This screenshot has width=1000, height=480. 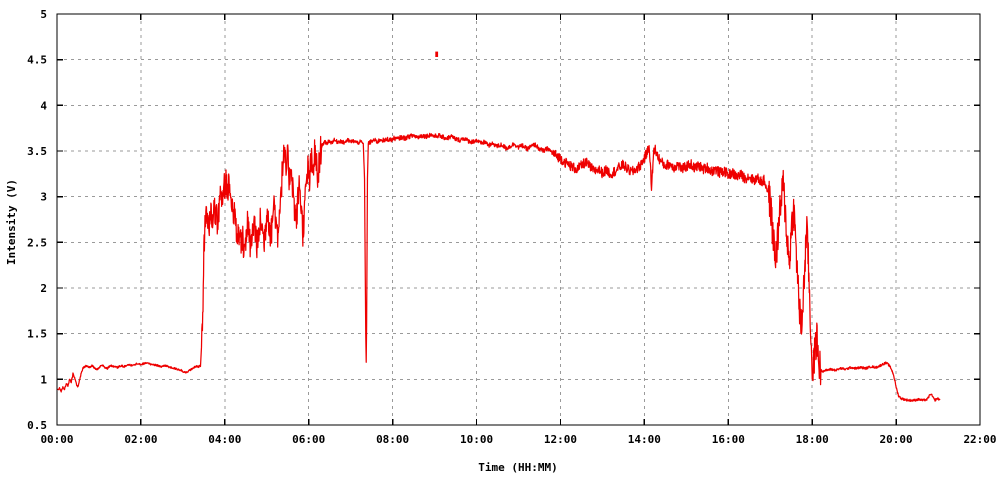 What do you see at coordinates (37, 151) in the screenshot?
I see `y-axis-tick-label: 3.5` at bounding box center [37, 151].